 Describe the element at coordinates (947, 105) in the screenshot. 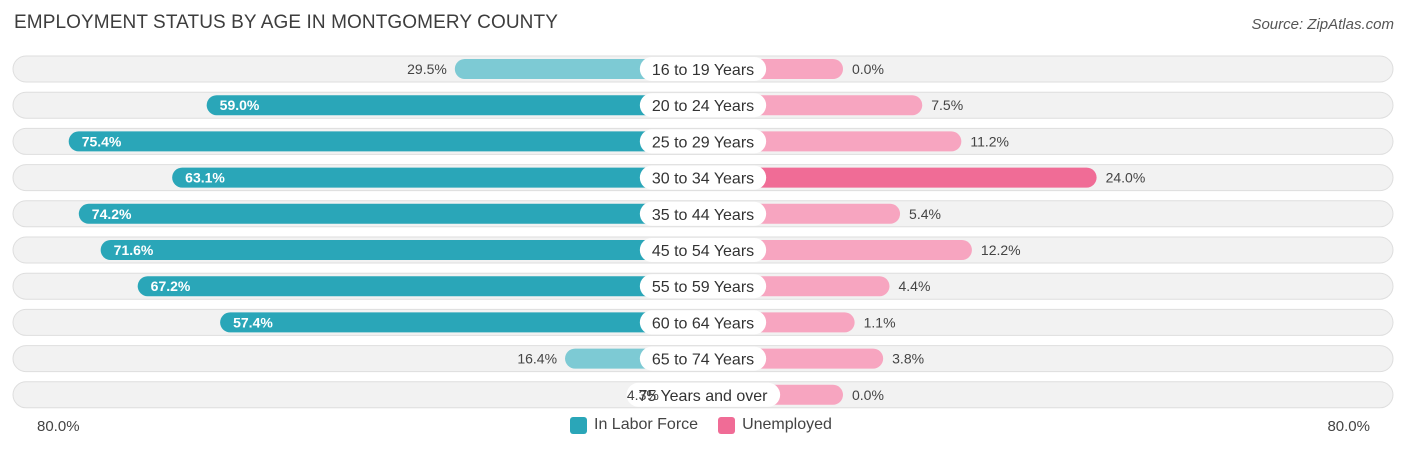

I see `unemployed-value-label: 7.5%` at that location.